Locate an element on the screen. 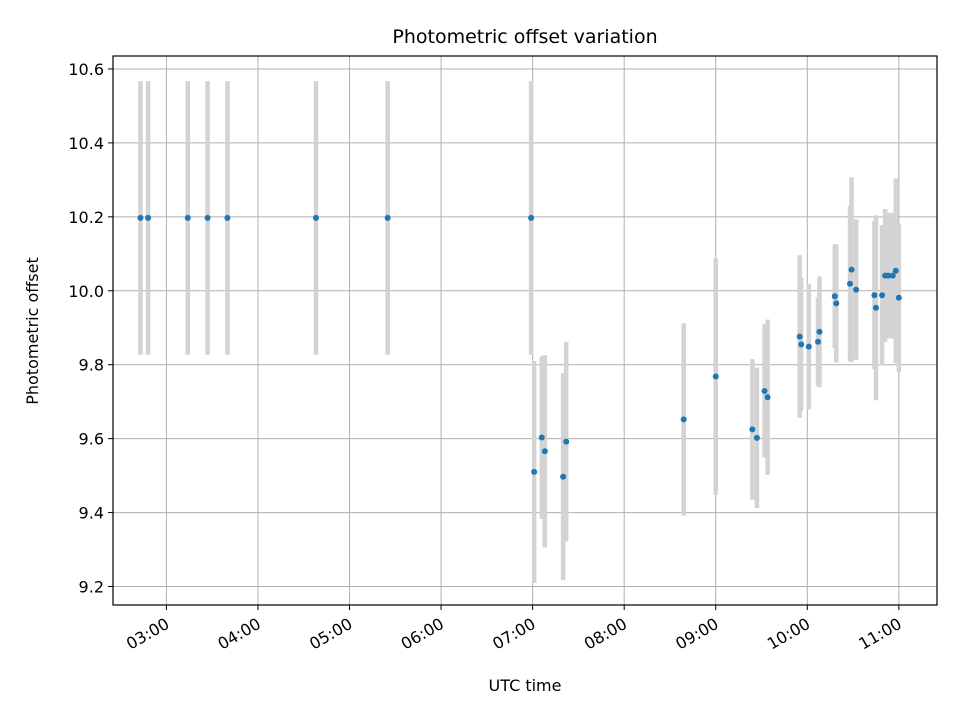 The image size is (960, 720). y-tick-label: 10.6 is located at coordinates (86, 69).